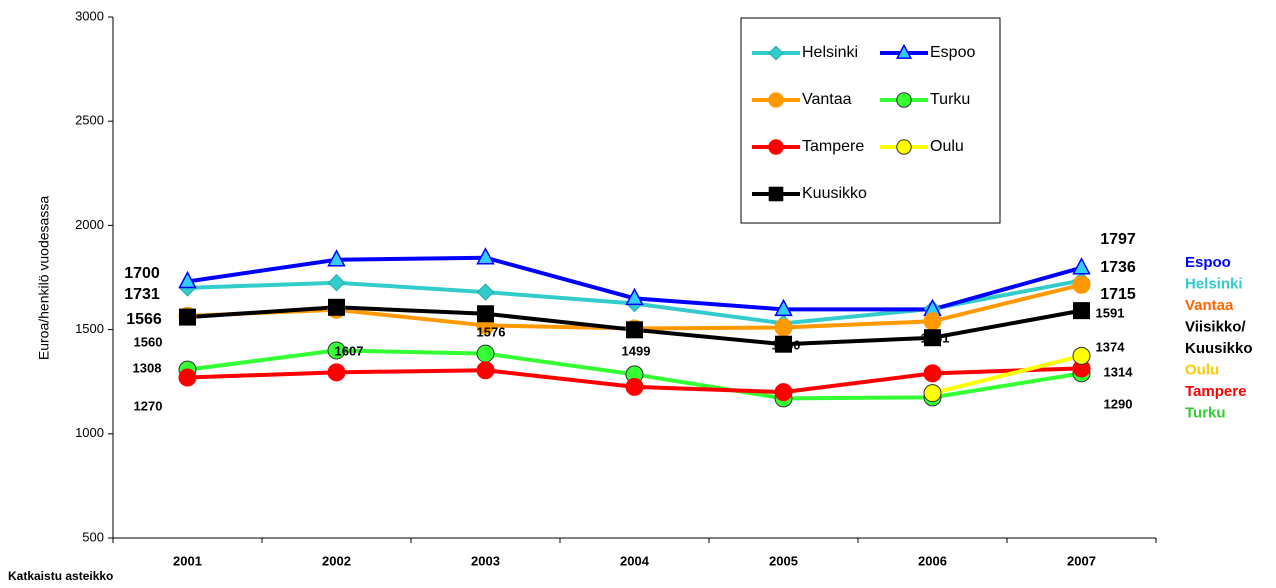 Image resolution: width=1276 pixels, height=588 pixels. What do you see at coordinates (89, 15) in the screenshot?
I see `y-tick-label: 3000` at bounding box center [89, 15].